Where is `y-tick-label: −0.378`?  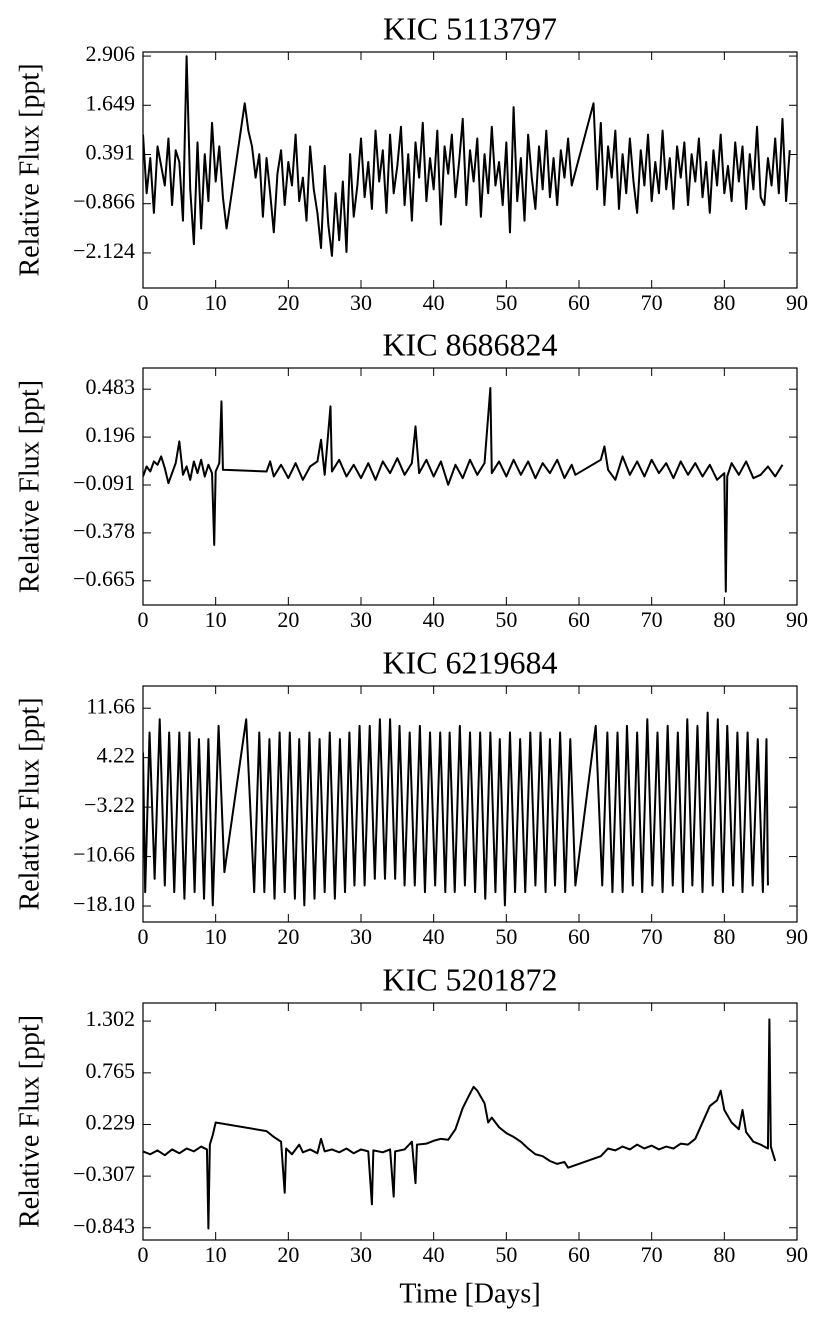 y-tick-label: −0.378 is located at coordinates (104, 530).